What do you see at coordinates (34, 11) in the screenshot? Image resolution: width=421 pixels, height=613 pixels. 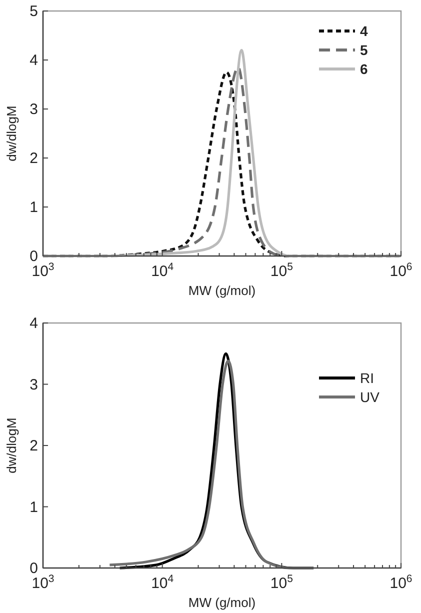 I see `y-tick-label: 5` at bounding box center [34, 11].